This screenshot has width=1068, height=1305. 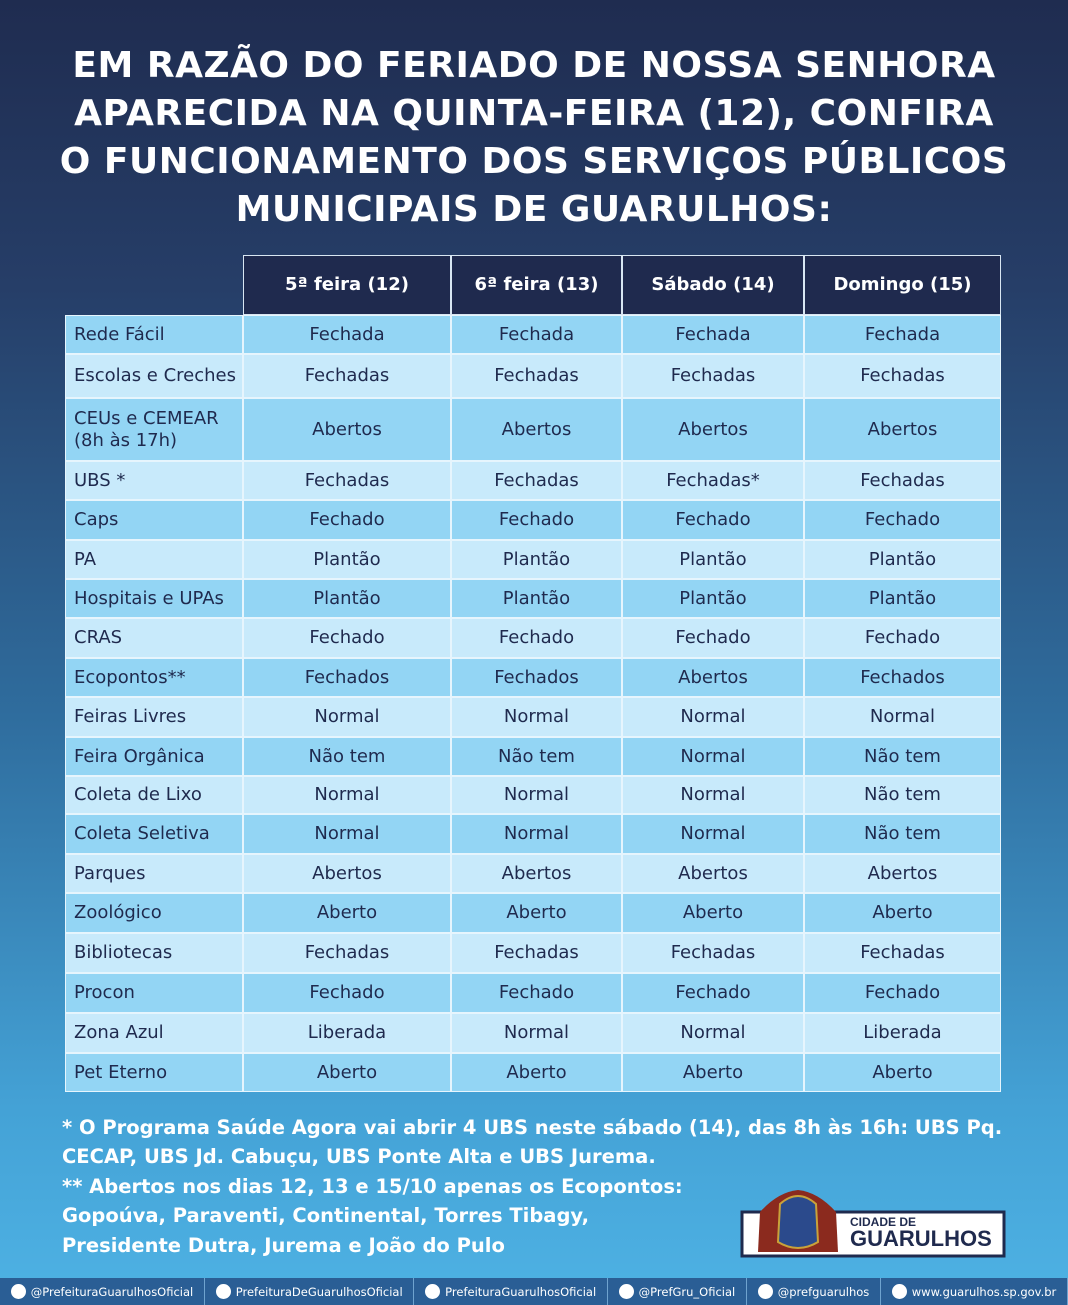 What do you see at coordinates (112, 1291) in the screenshot?
I see `footer-text: @PrefeituraGuarulhosOficial` at bounding box center [112, 1291].